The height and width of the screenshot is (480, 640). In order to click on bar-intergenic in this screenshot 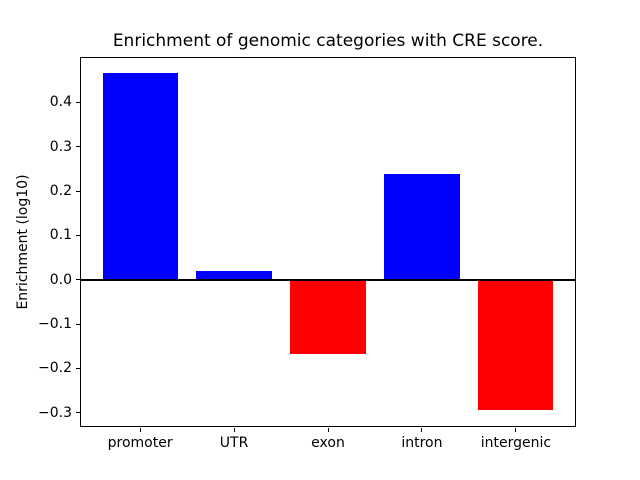, I will do `click(516, 344)`.